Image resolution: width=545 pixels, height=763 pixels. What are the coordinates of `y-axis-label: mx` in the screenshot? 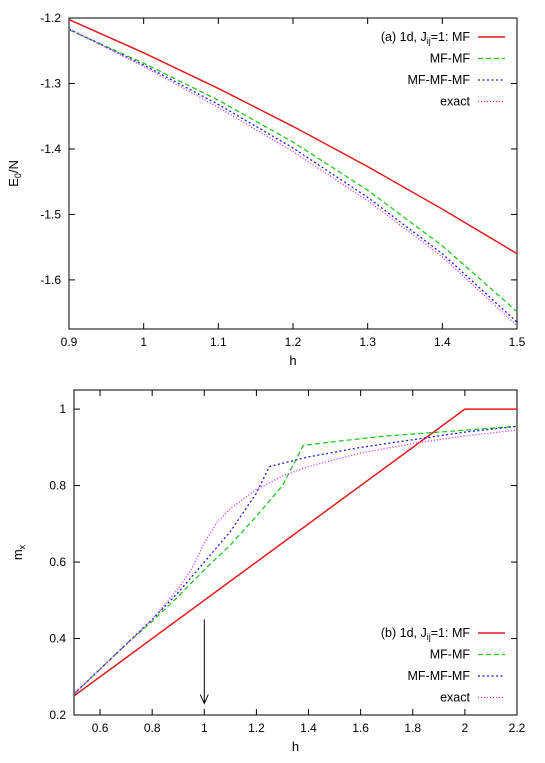 It's located at (18, 552).